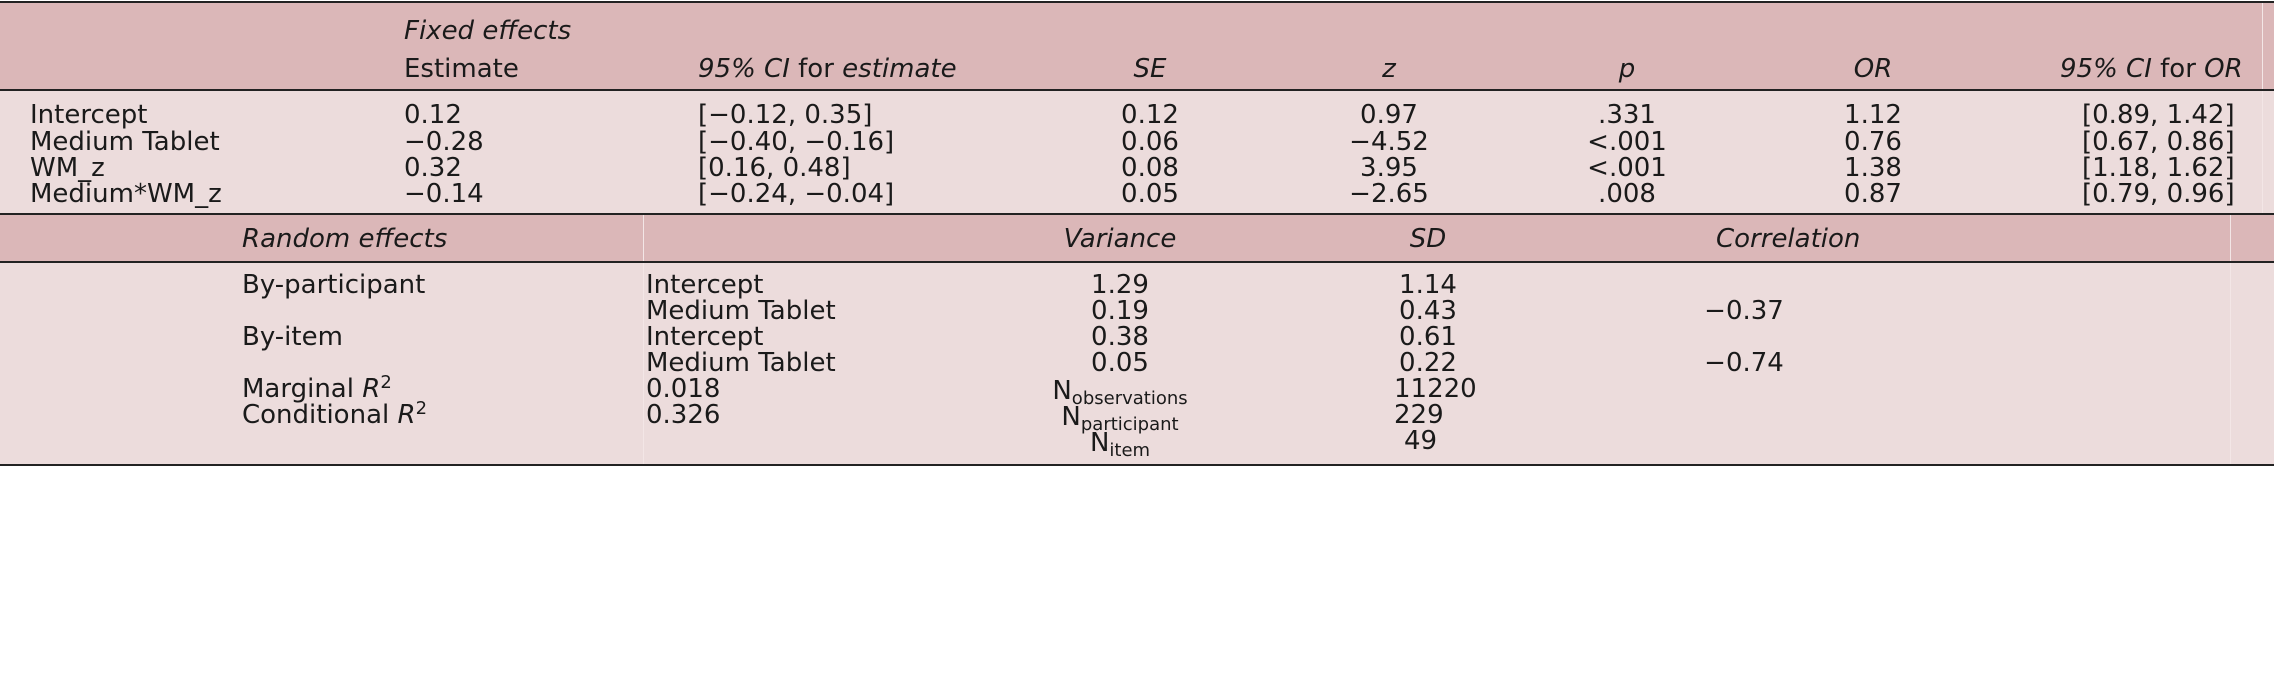 The image size is (2274, 678). I want to click on random-sd: 0.22, so click(1428, 363).